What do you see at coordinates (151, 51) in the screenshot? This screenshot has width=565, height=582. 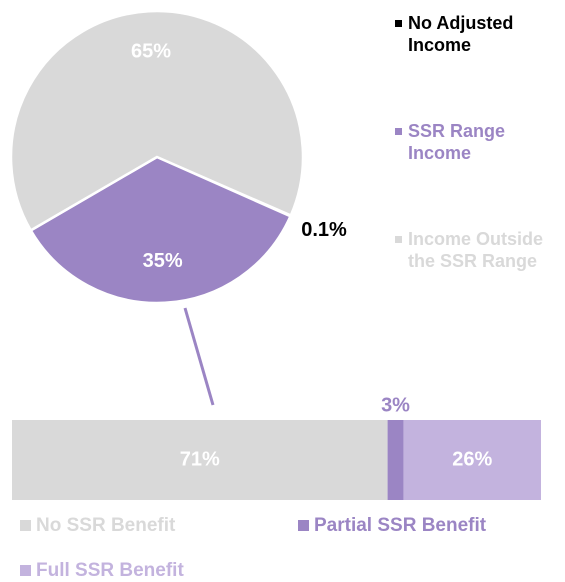 I see `slice-label: 65%` at bounding box center [151, 51].